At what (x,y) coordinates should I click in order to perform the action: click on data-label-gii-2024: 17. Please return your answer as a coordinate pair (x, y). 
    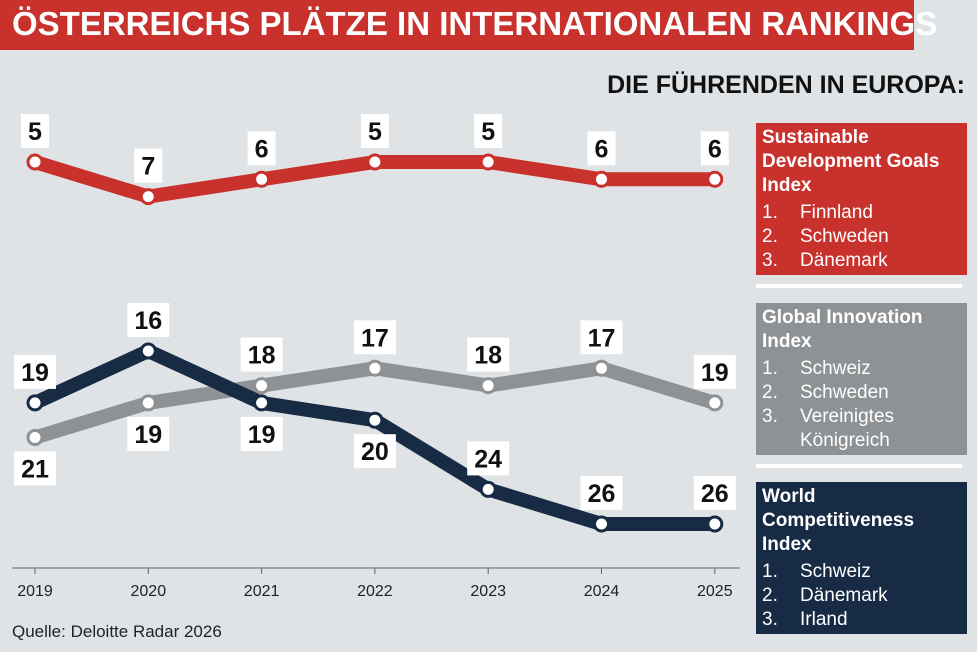
    Looking at the image, I should click on (602, 338).